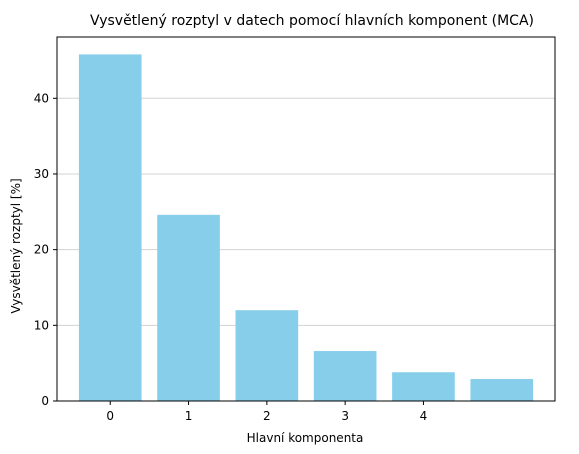 The width and height of the screenshot is (579, 454). I want to click on x-axis: 0 1 2 3 4, so click(266, 412).